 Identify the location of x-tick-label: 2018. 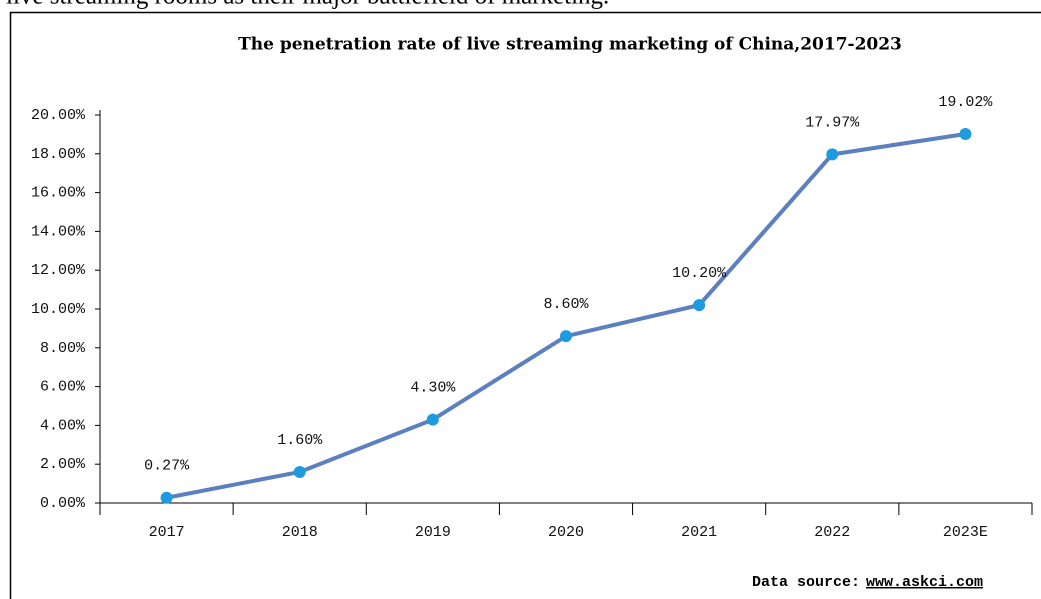
(300, 532).